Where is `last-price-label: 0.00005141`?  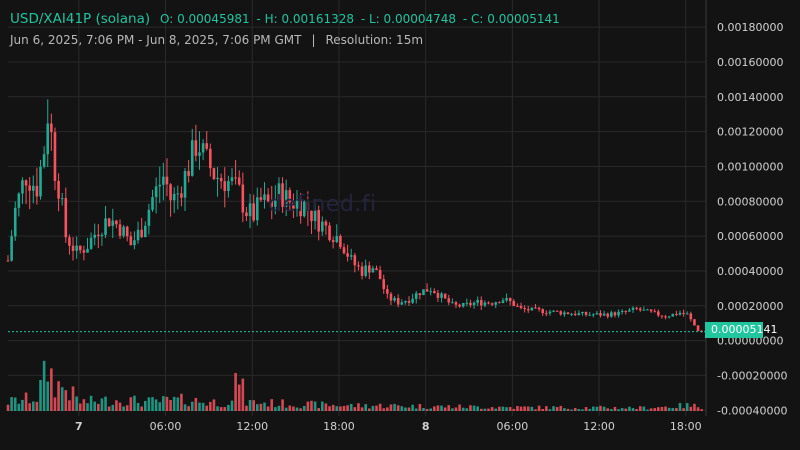 last-price-label: 0.00005141 is located at coordinates (741, 330).